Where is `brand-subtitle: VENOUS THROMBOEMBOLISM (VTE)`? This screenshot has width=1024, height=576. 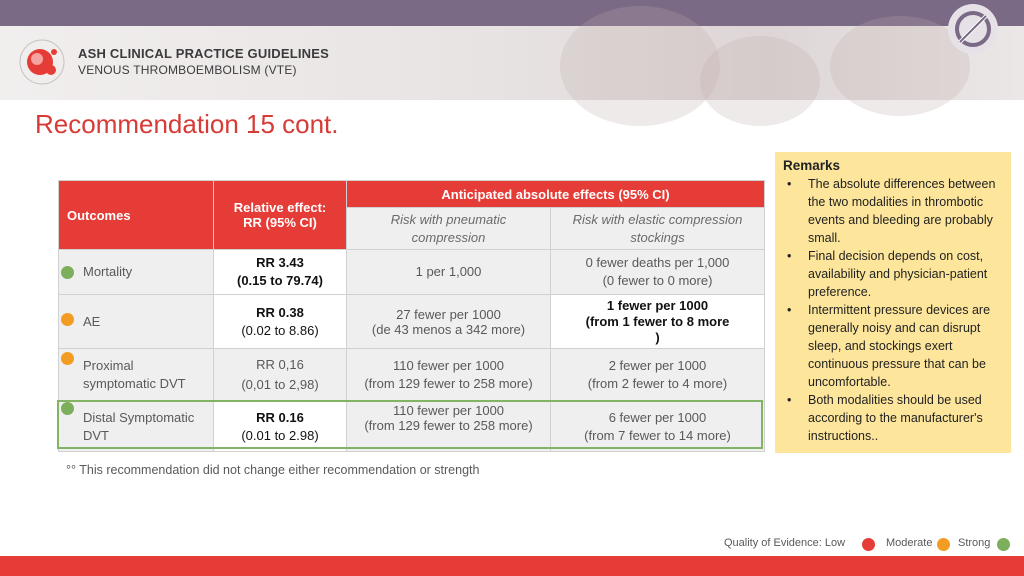
brand-subtitle: VENOUS THROMBOEMBOLISM (VTE) is located at coordinates (187, 70).